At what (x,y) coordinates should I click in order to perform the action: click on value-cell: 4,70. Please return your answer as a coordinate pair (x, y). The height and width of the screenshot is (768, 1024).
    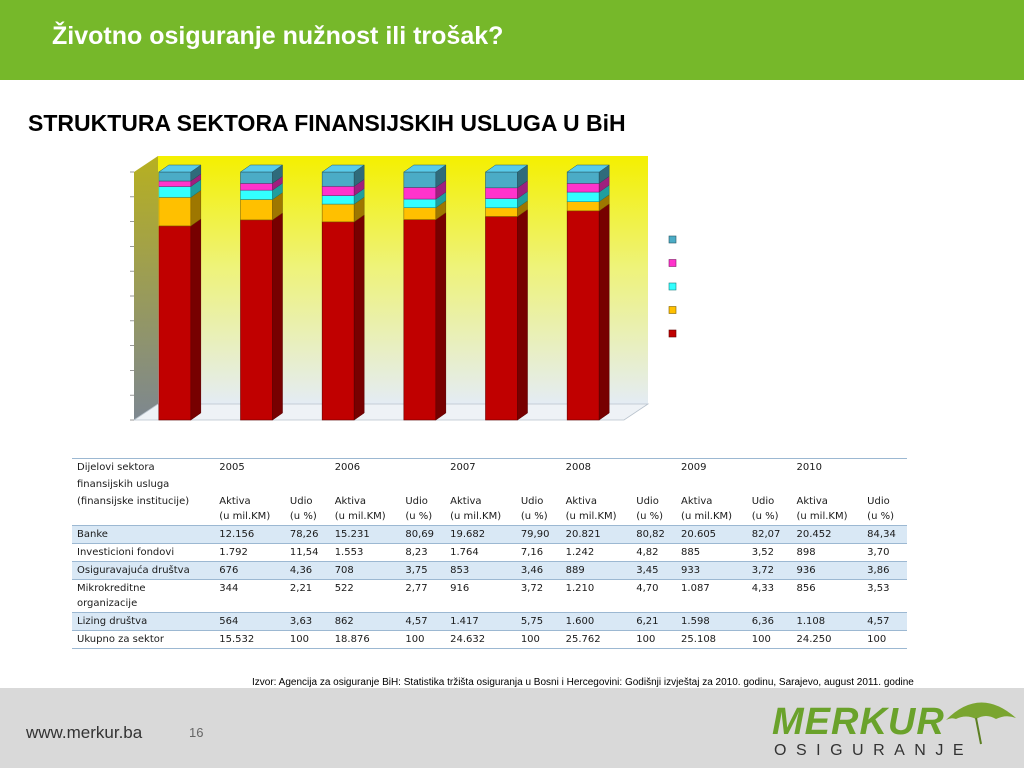
    Looking at the image, I should click on (654, 596).